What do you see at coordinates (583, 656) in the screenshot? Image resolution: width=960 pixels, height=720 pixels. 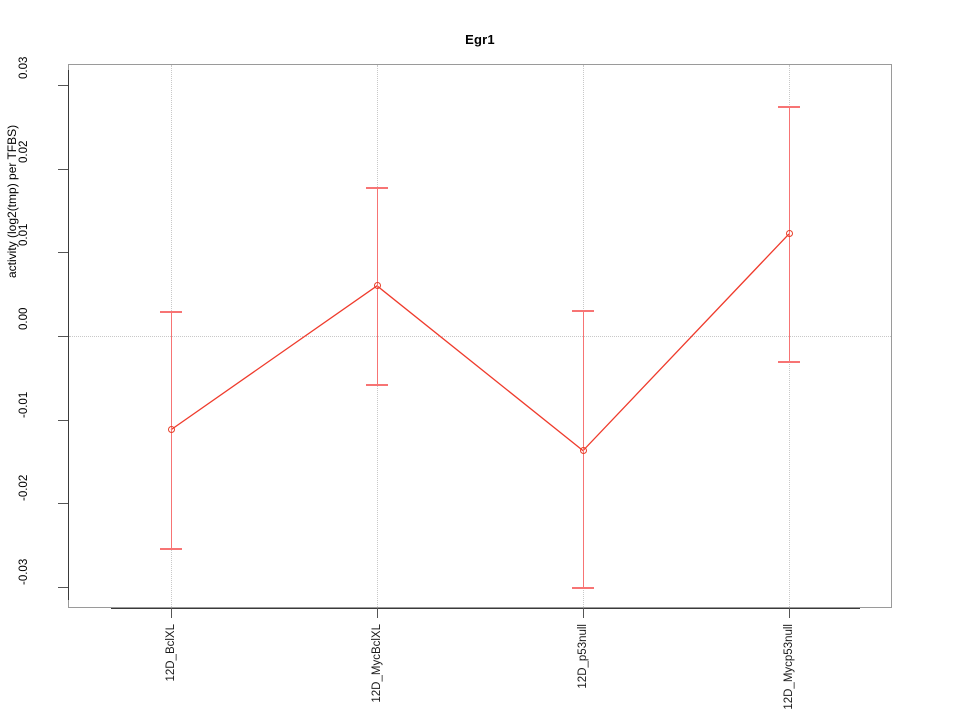 I see `x-axis-tick-label: 12D_p53null` at bounding box center [583, 656].